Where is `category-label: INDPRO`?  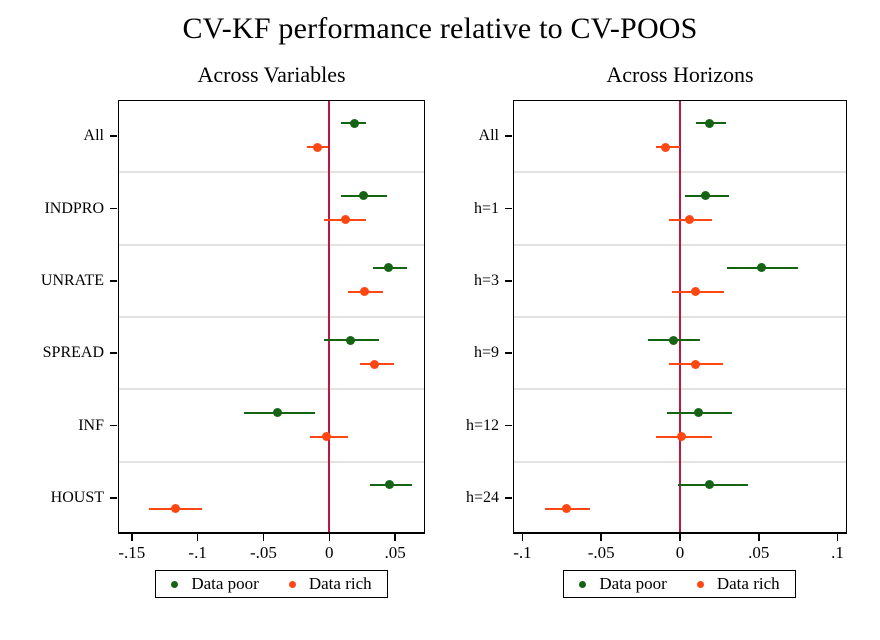
category-label: INDPRO is located at coordinates (74, 208).